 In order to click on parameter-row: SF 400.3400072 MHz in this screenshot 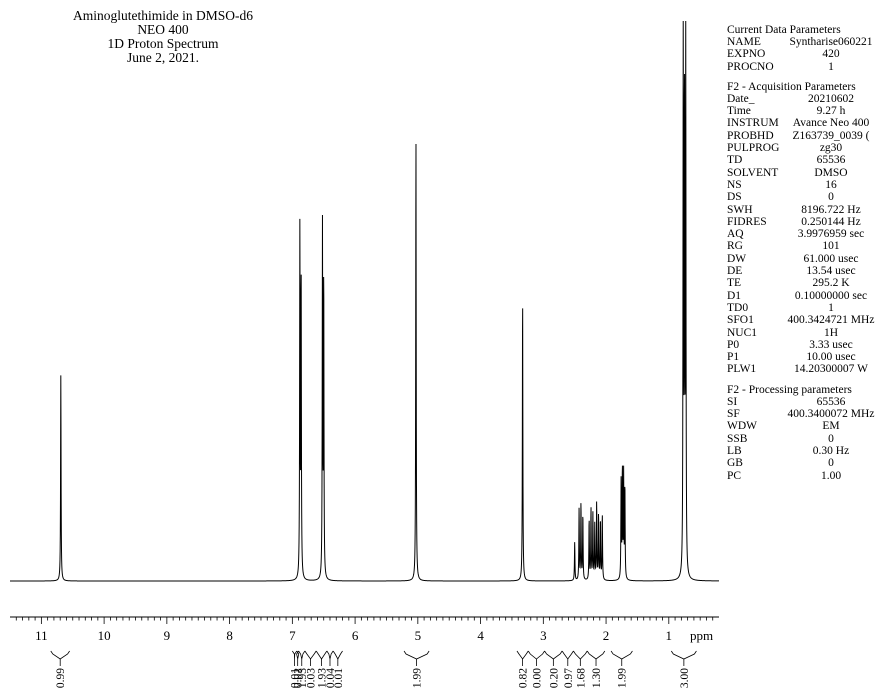, I will do `click(806, 414)`.